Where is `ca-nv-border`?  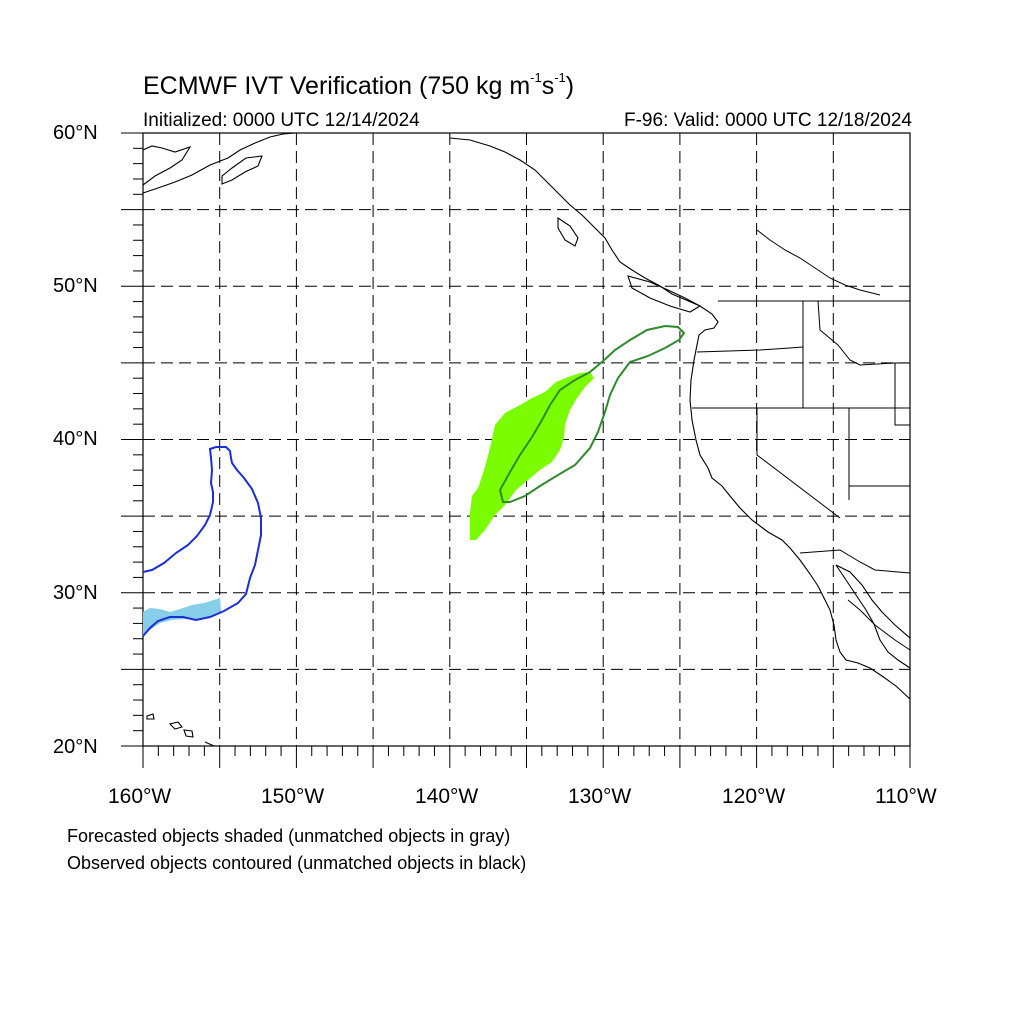
ca-nv-border is located at coordinates (798, 463).